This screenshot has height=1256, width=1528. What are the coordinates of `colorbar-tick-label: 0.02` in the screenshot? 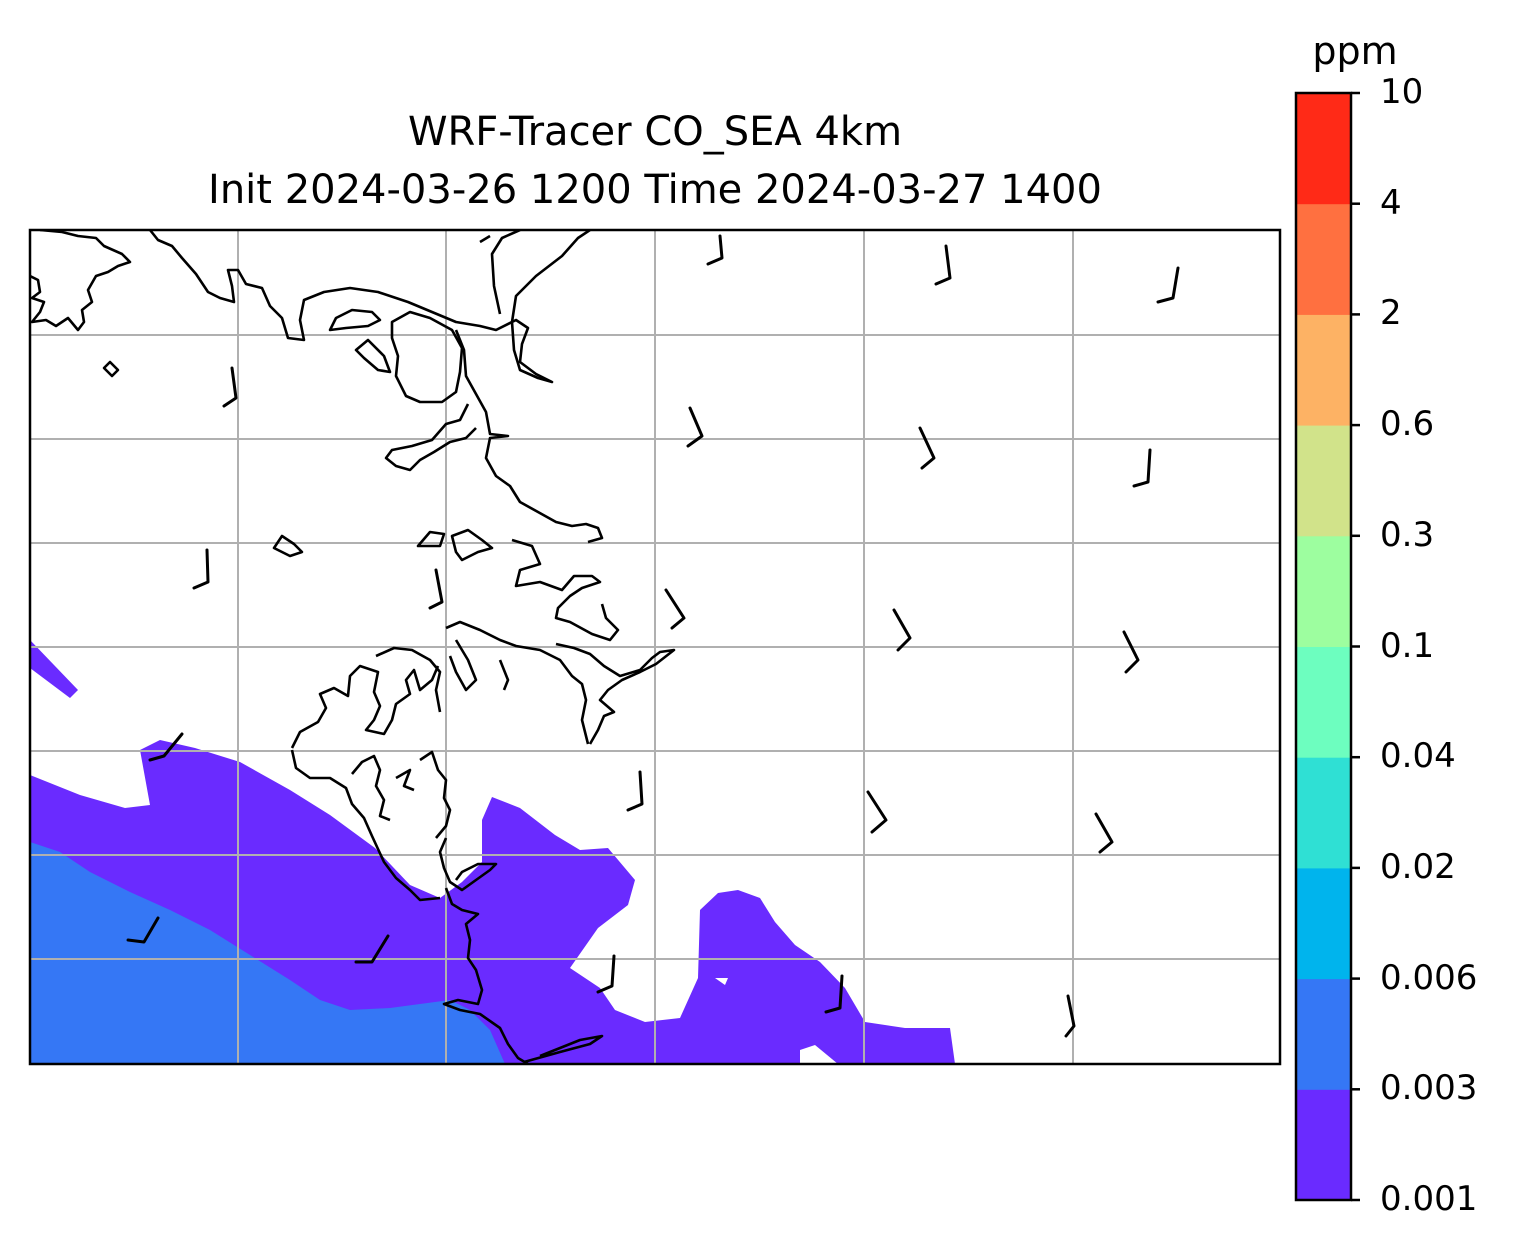 It's located at (1418, 866).